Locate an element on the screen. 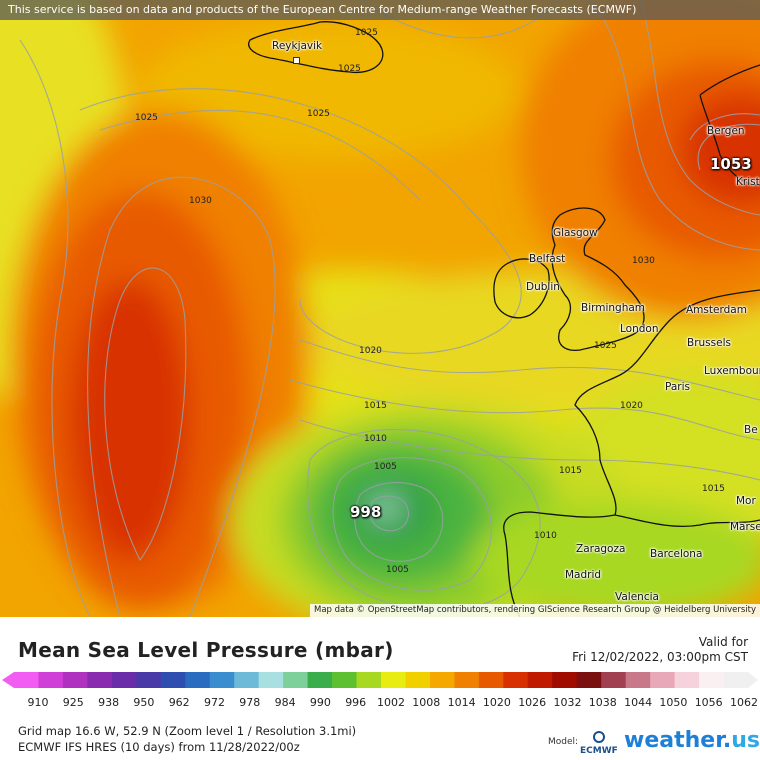  ecmwf-icon is located at coordinates (598, 737).